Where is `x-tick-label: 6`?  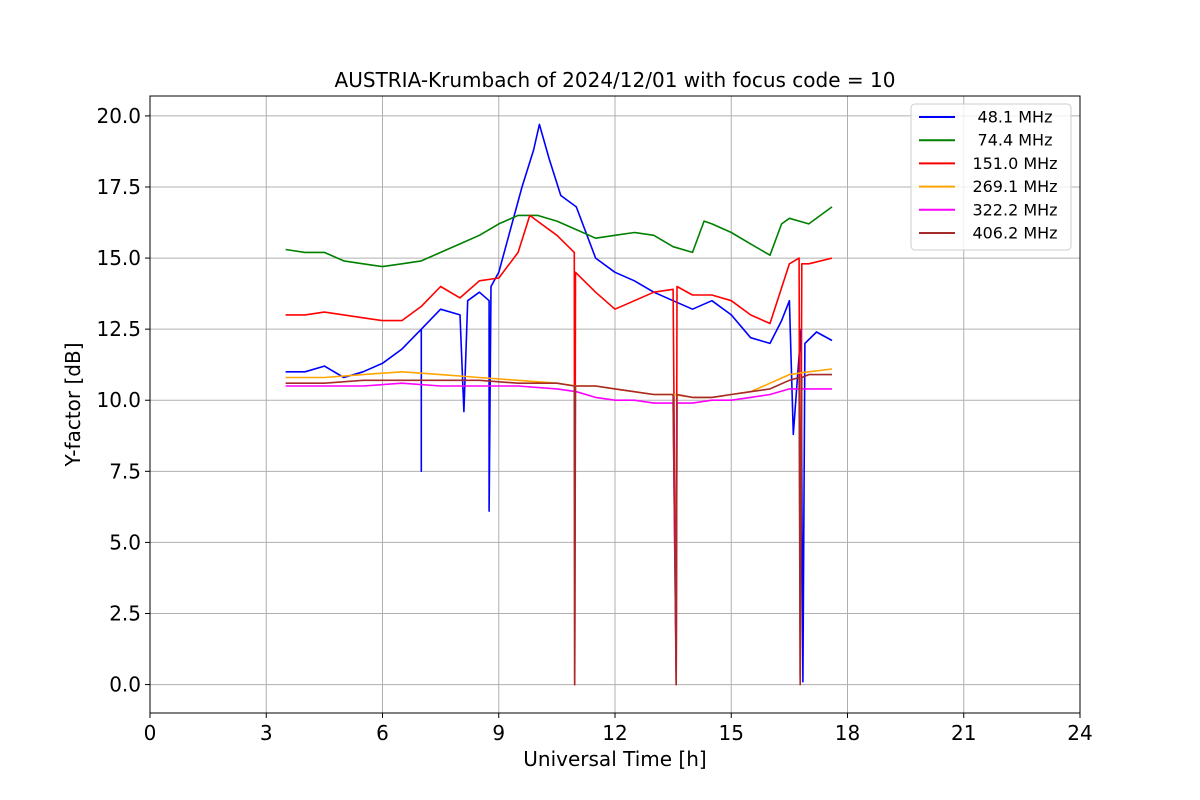
x-tick-label: 6 is located at coordinates (382, 733).